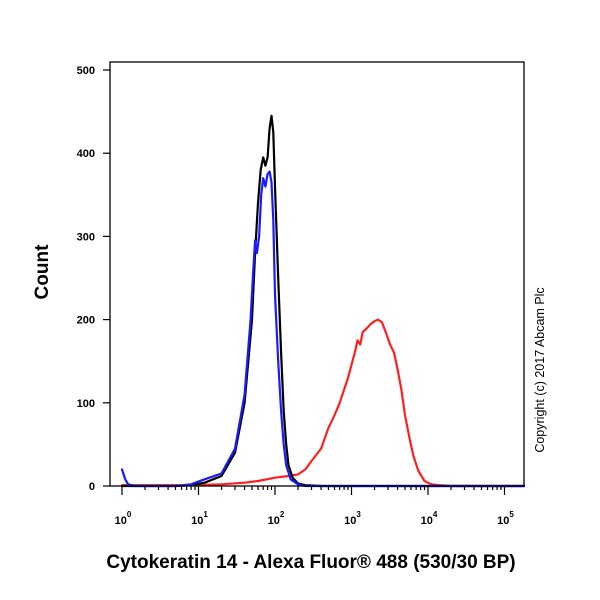 The image size is (600, 600). I want to click on y-tick-label: 0, so click(92, 487).